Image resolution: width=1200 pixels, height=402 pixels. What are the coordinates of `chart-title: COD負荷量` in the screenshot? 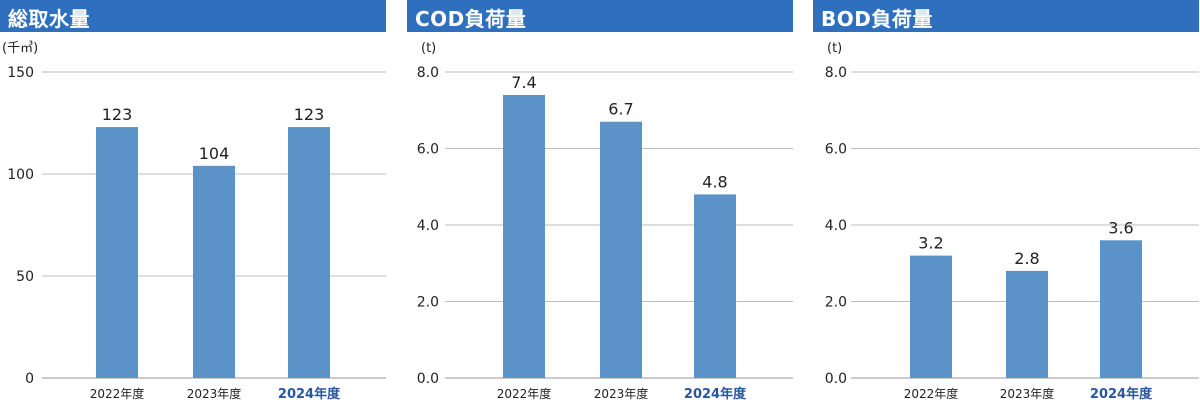 It's located at (471, 19).